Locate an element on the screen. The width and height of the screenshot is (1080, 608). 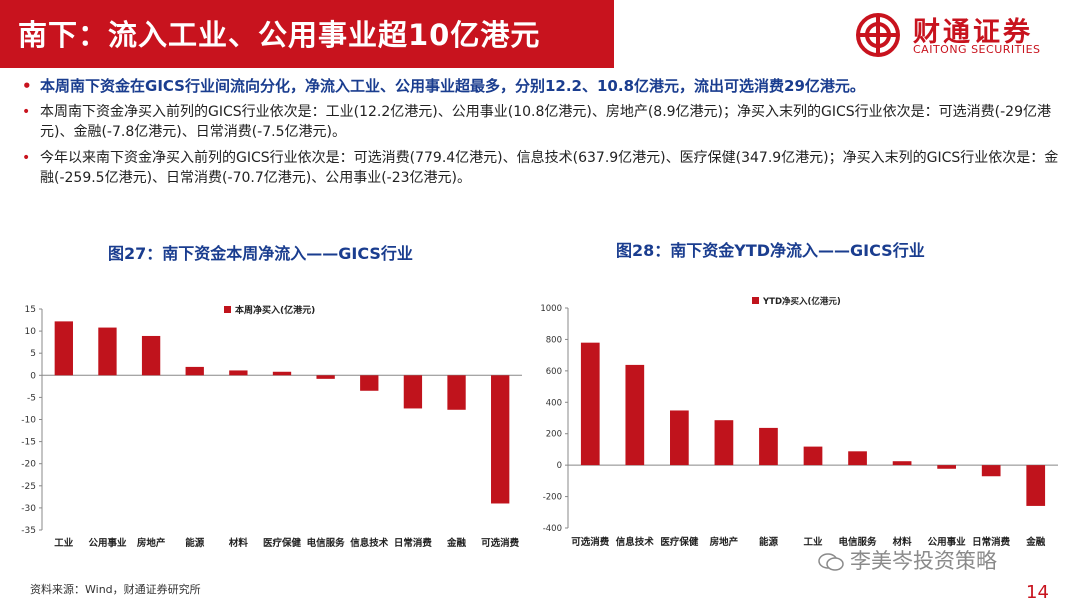
chart-title-right: 图28：南下资金YTD净流入——GICS行业 is located at coordinates (770, 250).